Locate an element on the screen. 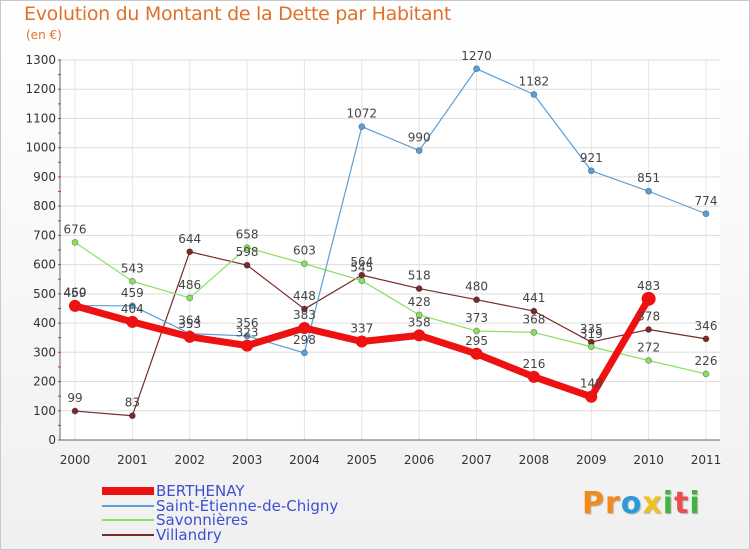 The height and width of the screenshot is (550, 750). data-label-savonnieres: 543 is located at coordinates (132, 268).